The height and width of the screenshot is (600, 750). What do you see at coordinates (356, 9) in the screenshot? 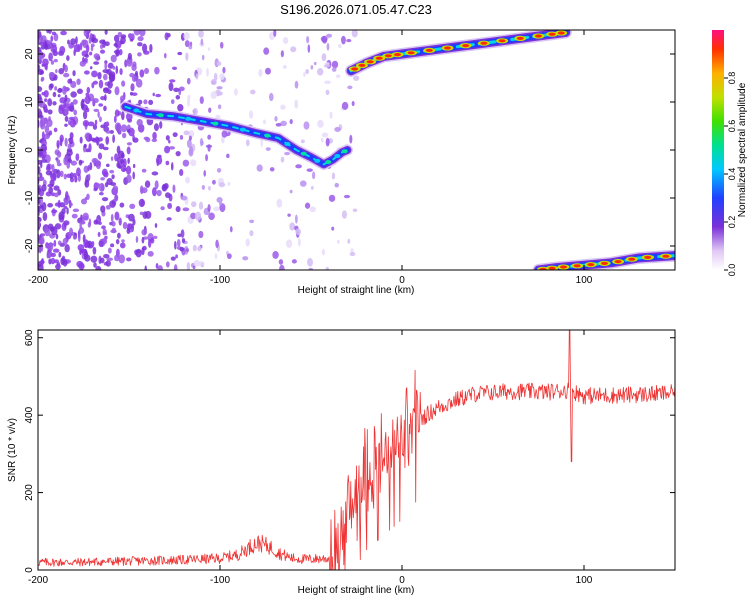
I see `chart-title: S196.2026.071.05.47.C23` at bounding box center [356, 9].